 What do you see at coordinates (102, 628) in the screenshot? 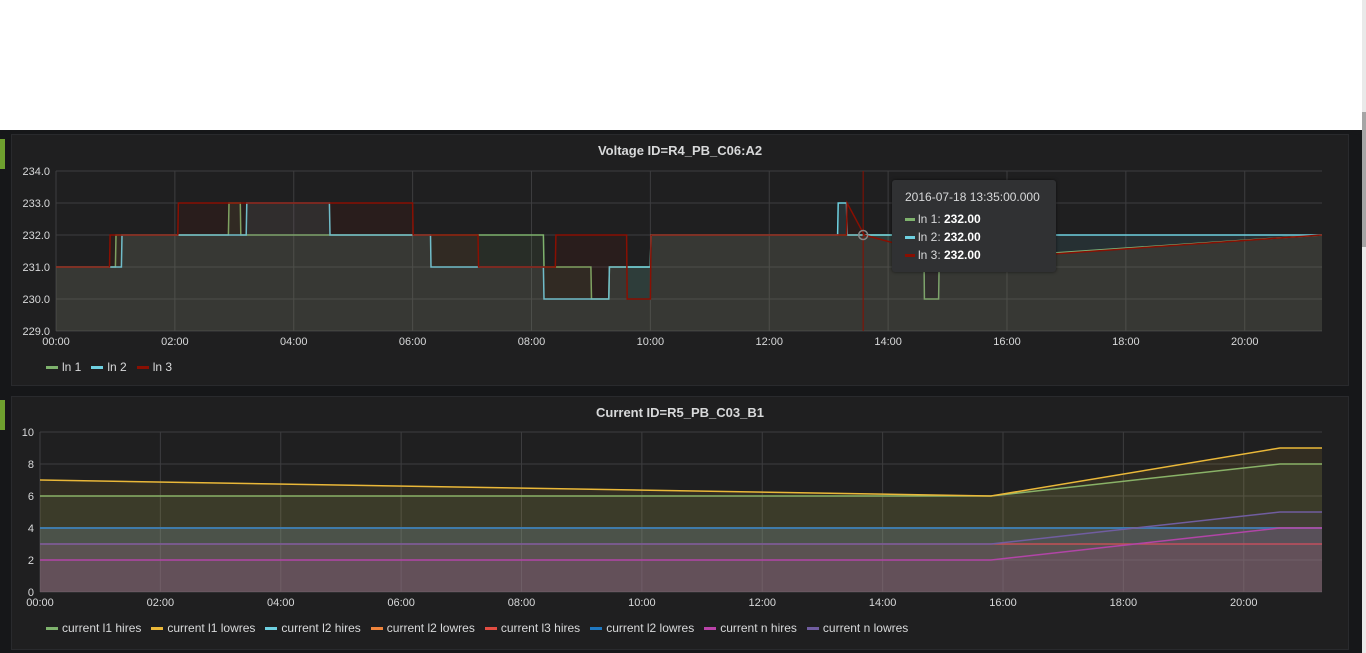
I see `legend-label: current l1 hires` at bounding box center [102, 628].